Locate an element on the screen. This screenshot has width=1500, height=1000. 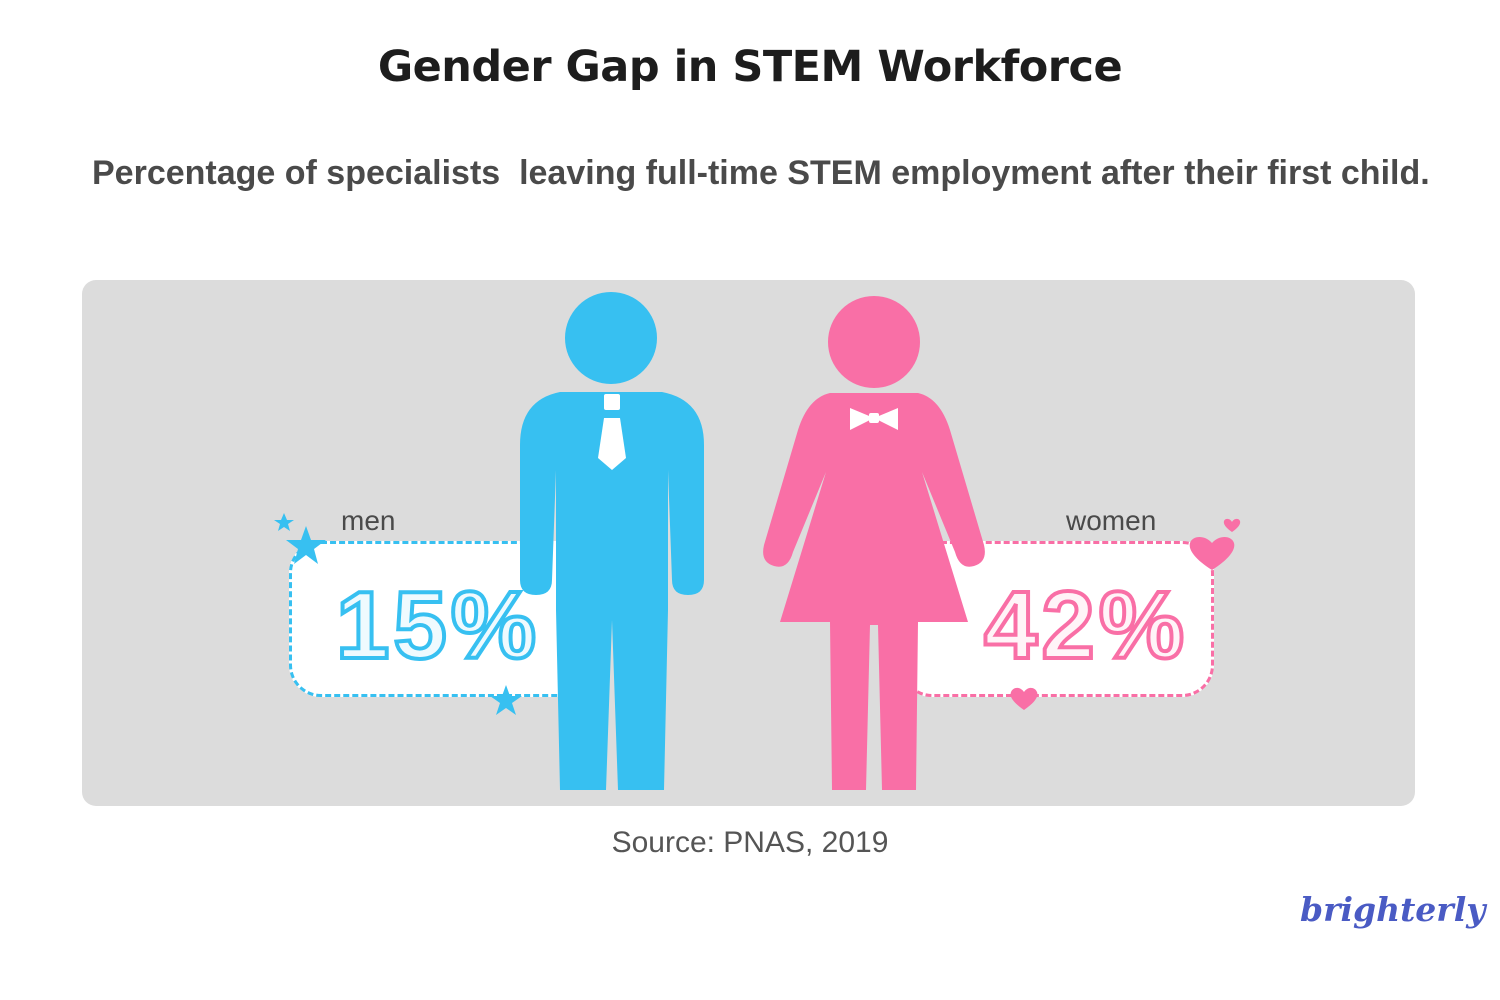
category-label-women: women is located at coordinates (1111, 520).